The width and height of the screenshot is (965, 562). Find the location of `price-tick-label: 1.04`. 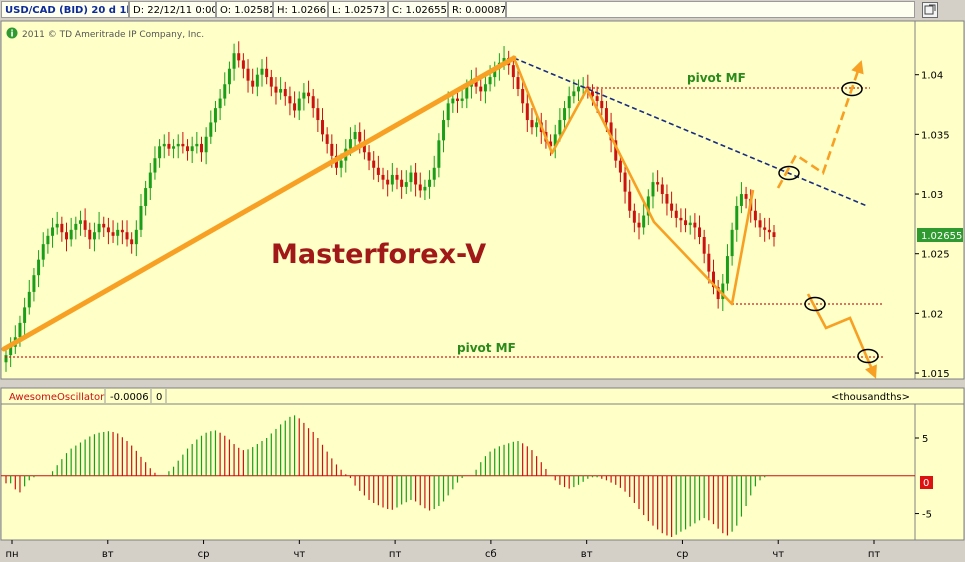

price-tick-label: 1.04 is located at coordinates (932, 76).